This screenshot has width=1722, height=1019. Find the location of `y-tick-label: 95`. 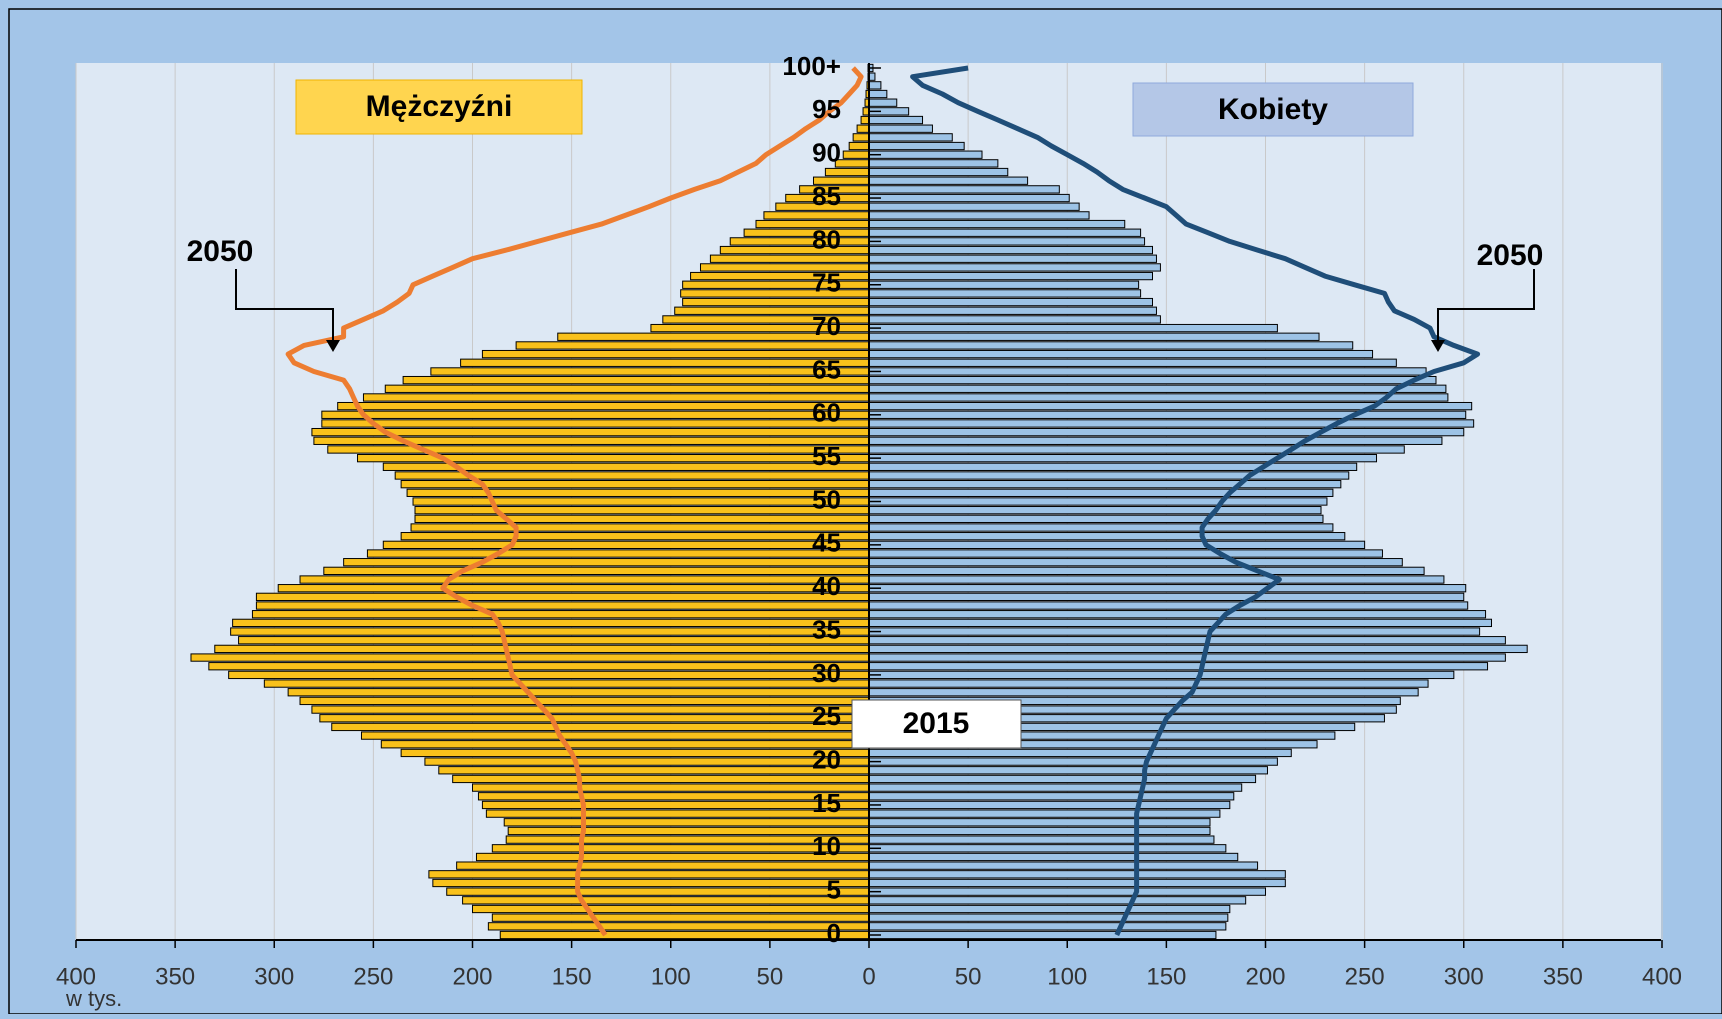

y-tick-label: 95 is located at coordinates (826, 109).